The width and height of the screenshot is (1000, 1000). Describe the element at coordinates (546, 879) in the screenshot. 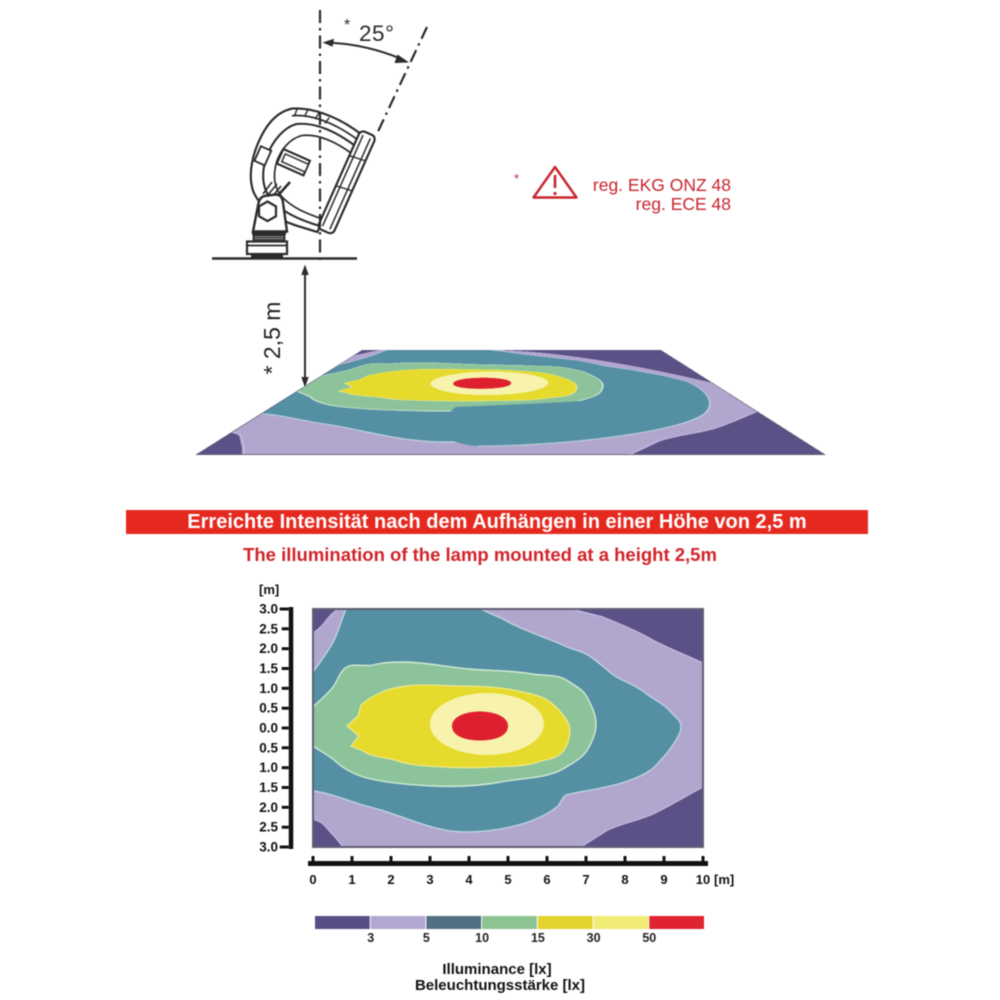

I see `svg-text: 6` at that location.